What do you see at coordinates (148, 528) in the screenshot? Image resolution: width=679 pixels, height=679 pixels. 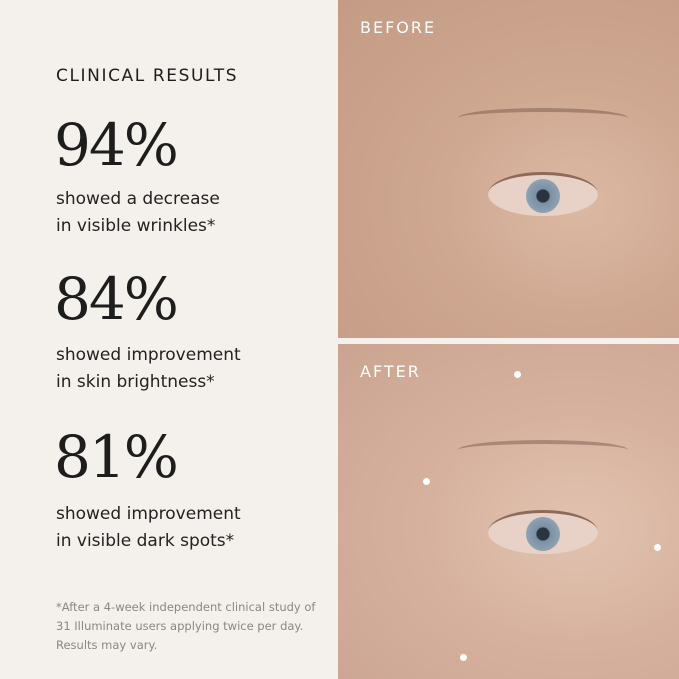 I see `stat-desc-dark-spots: showed improvement in visible dark spots*` at bounding box center [148, 528].